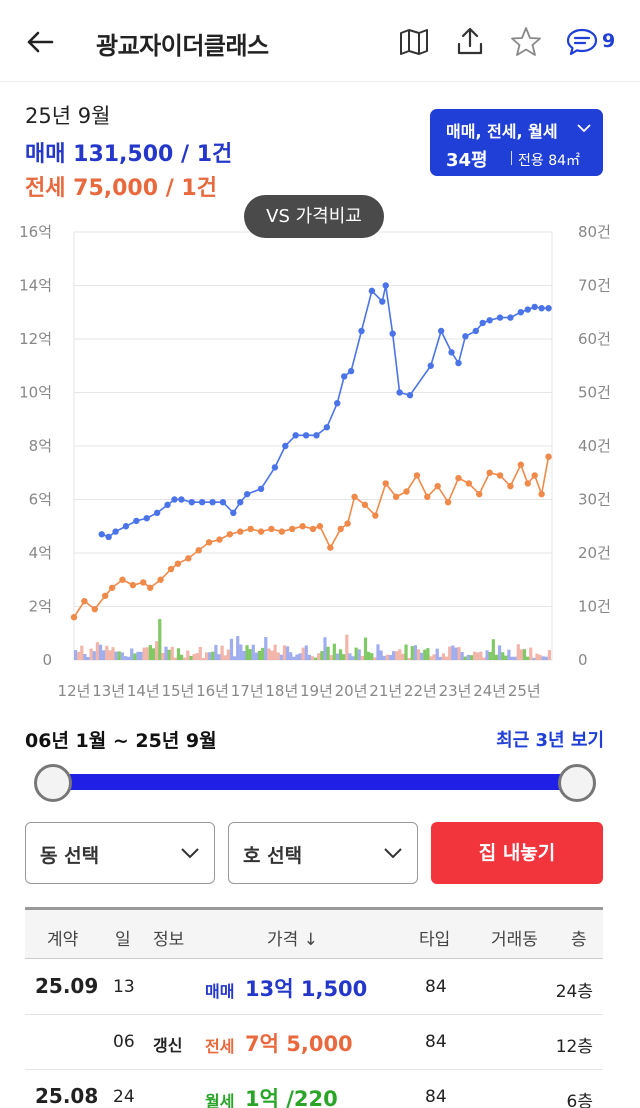 This screenshot has height=1108, width=640. What do you see at coordinates (470, 42) in the screenshot?
I see `share-icon` at bounding box center [470, 42].